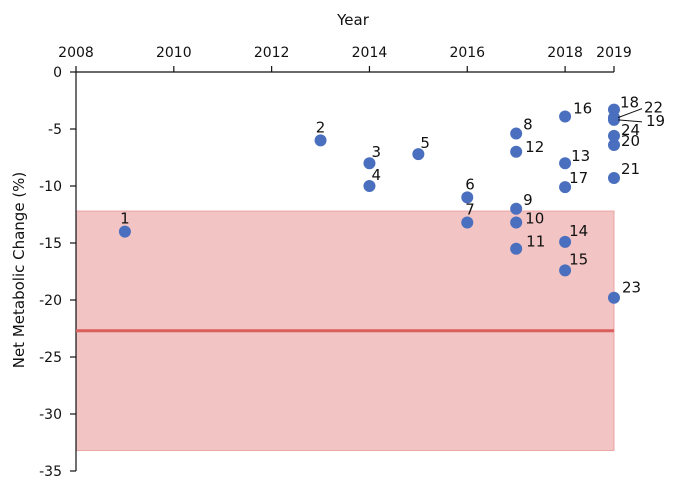  Describe the element at coordinates (655, 121) in the screenshot. I see `point-label: 19` at that location.